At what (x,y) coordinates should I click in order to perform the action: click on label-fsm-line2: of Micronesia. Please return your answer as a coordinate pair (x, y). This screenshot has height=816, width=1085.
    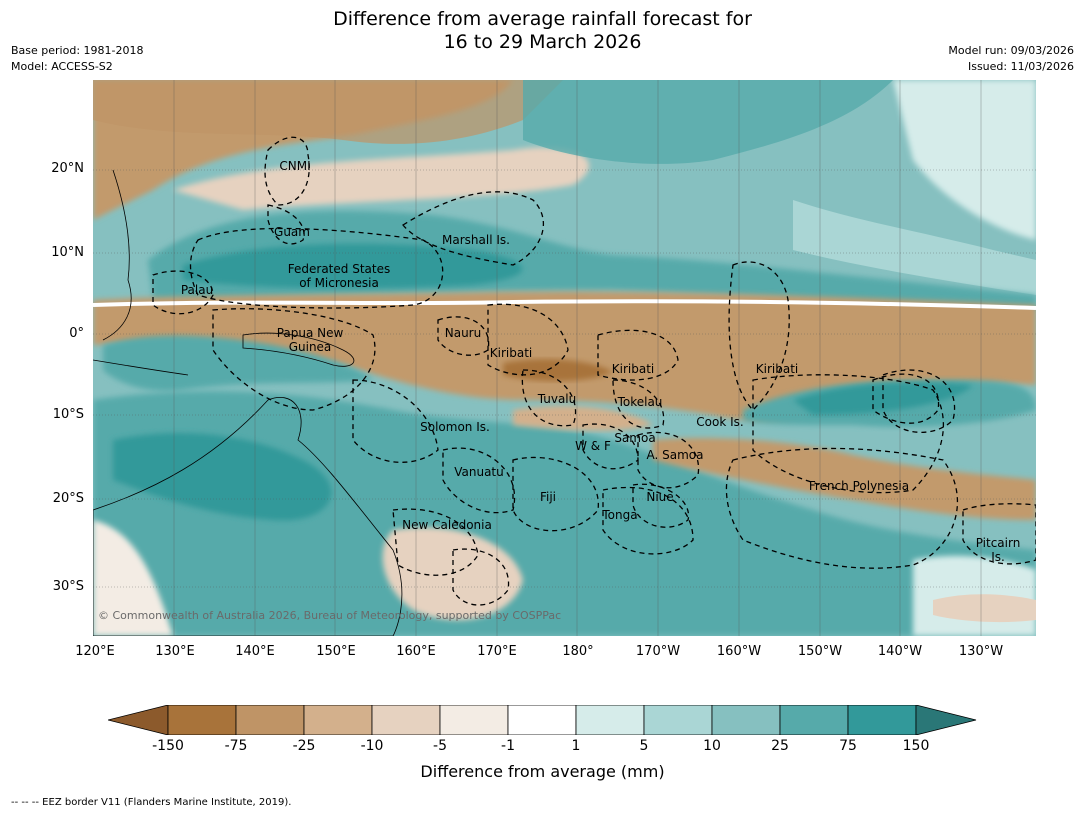
    Looking at the image, I should click on (339, 283).